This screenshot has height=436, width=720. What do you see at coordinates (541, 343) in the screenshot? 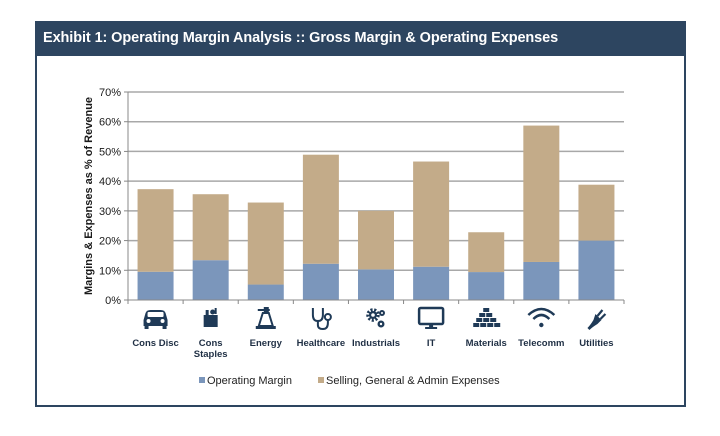
I see `x-tick-label: Telecomm` at bounding box center [541, 343].